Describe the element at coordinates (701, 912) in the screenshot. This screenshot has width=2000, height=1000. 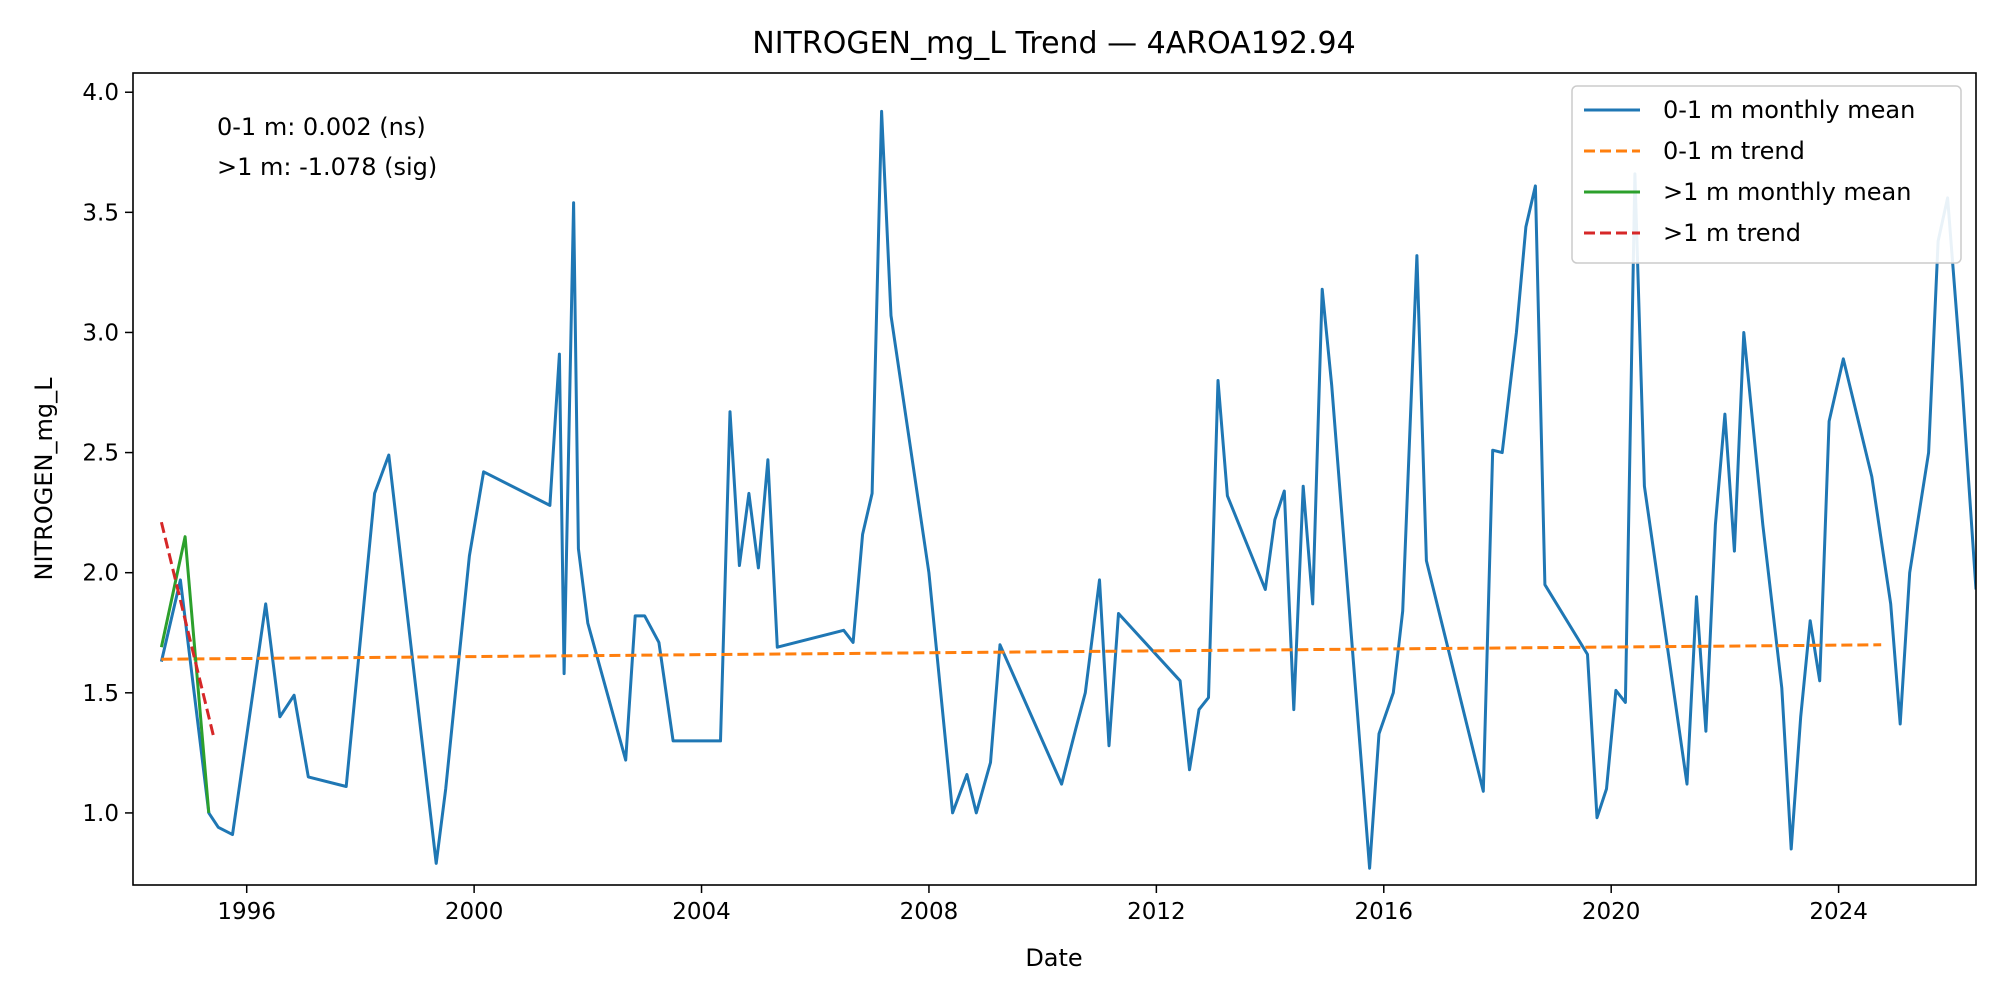
I see `x-tick-label: 2004` at that location.